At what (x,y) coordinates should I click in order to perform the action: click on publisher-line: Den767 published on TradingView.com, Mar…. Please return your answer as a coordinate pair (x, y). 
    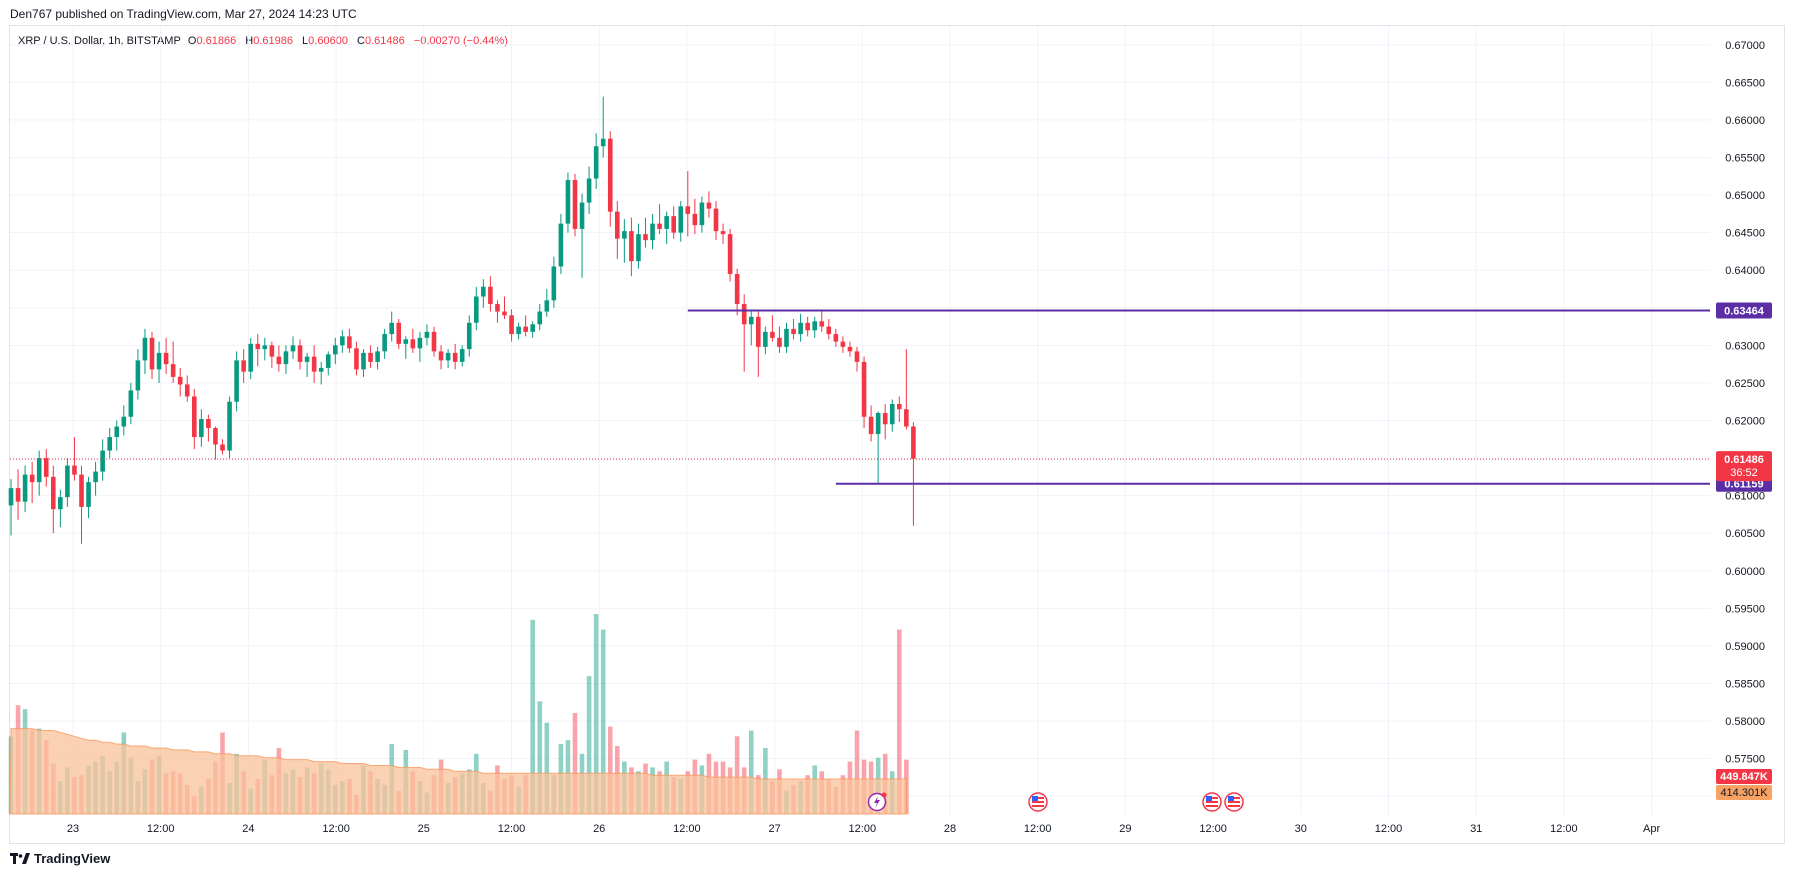
    Looking at the image, I should click on (183, 14).